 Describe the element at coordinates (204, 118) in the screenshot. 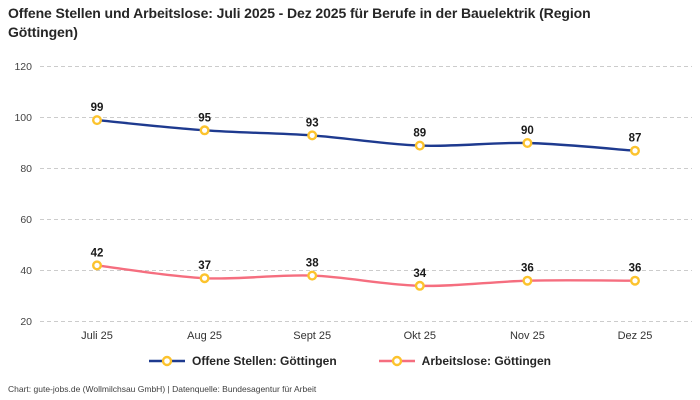

I see `data-point-label: 95` at that location.